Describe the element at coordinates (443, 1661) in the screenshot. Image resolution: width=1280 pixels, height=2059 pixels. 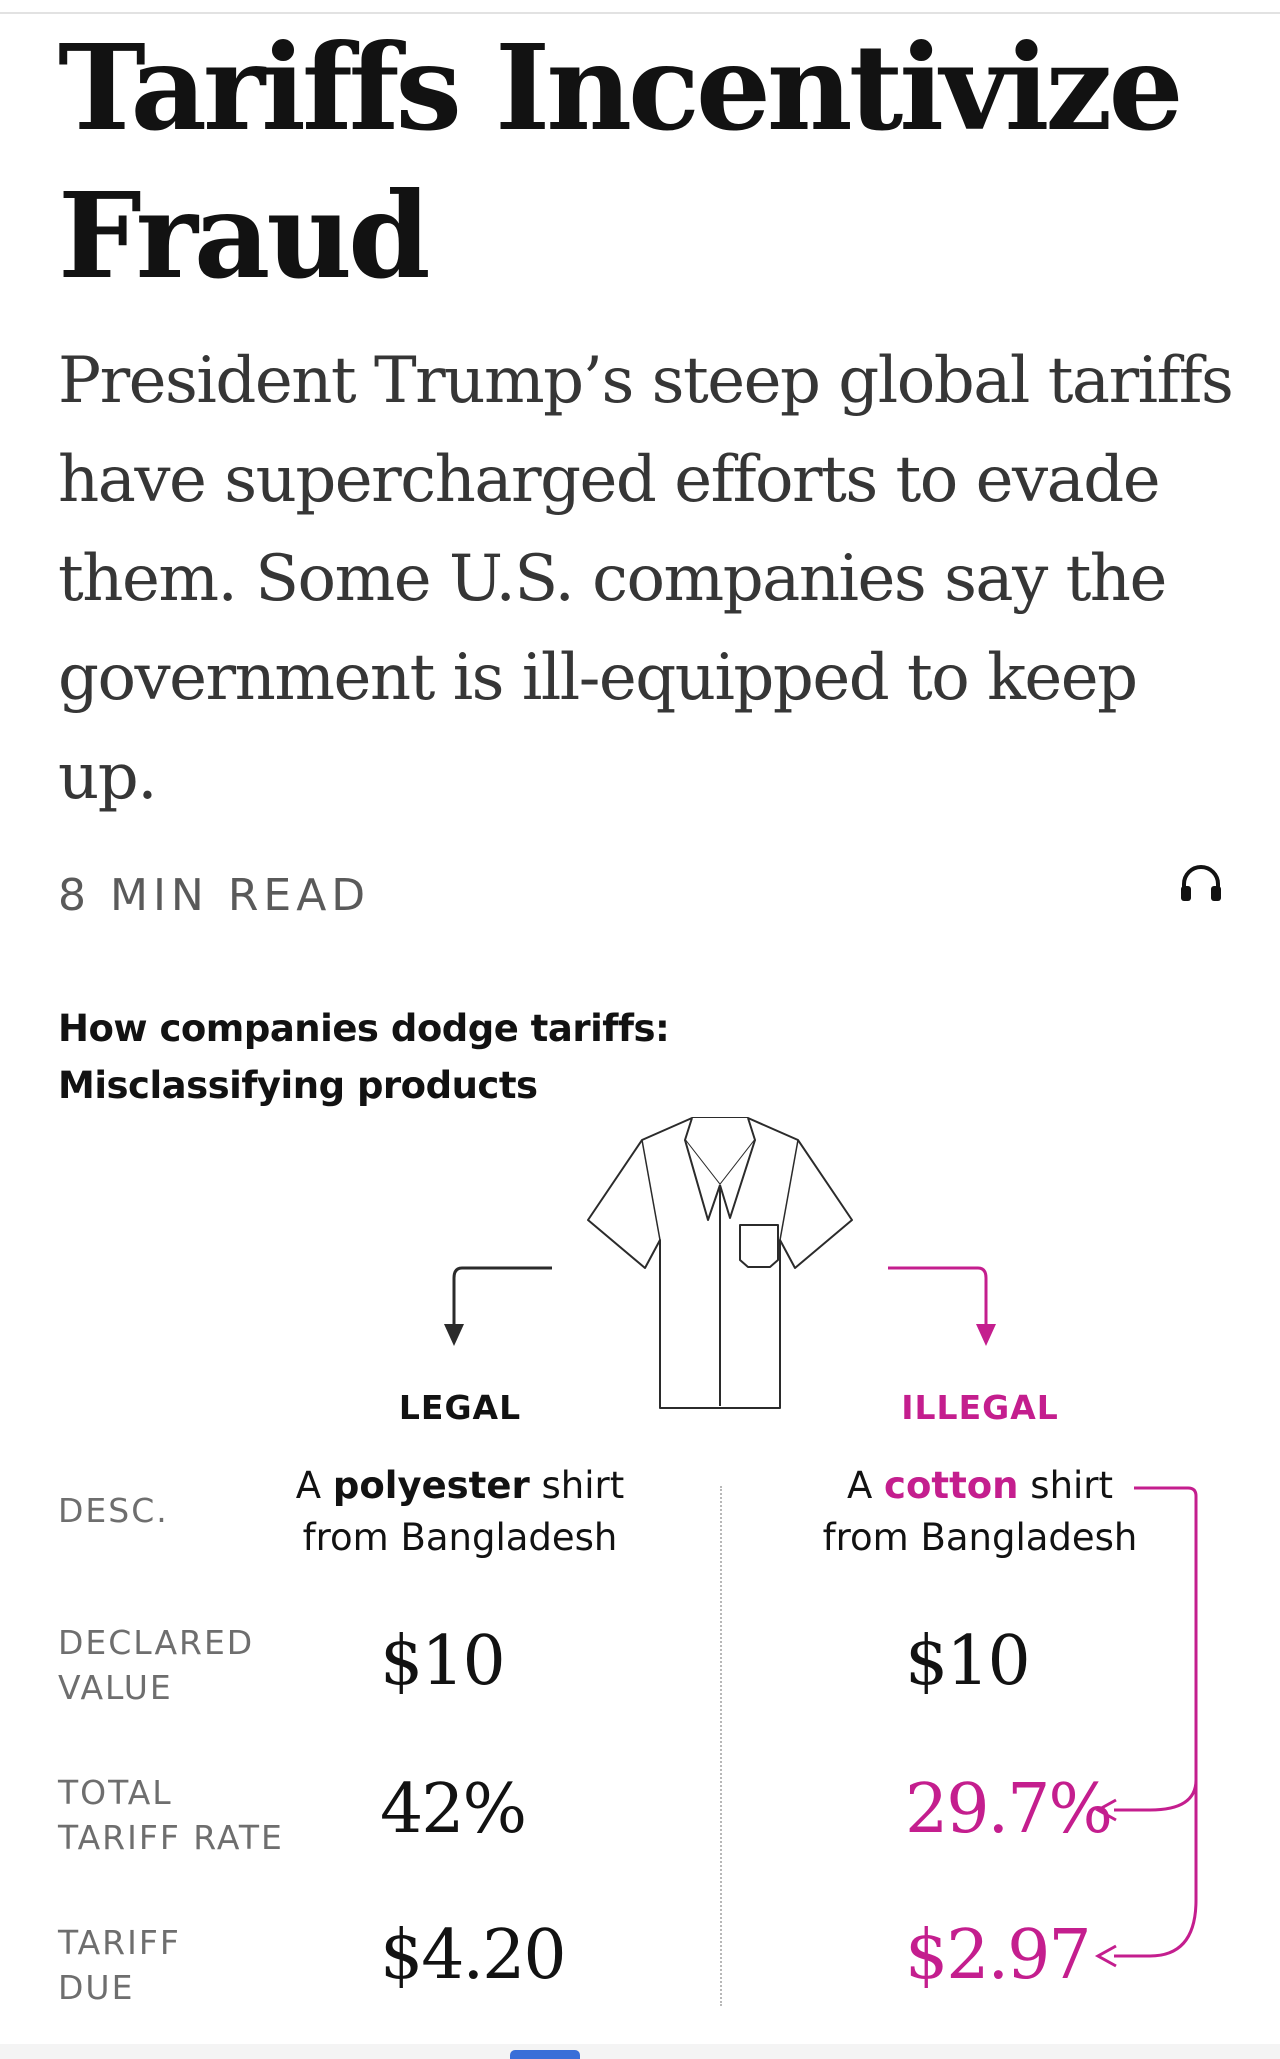
I see `legal-declared-value: $10` at that location.